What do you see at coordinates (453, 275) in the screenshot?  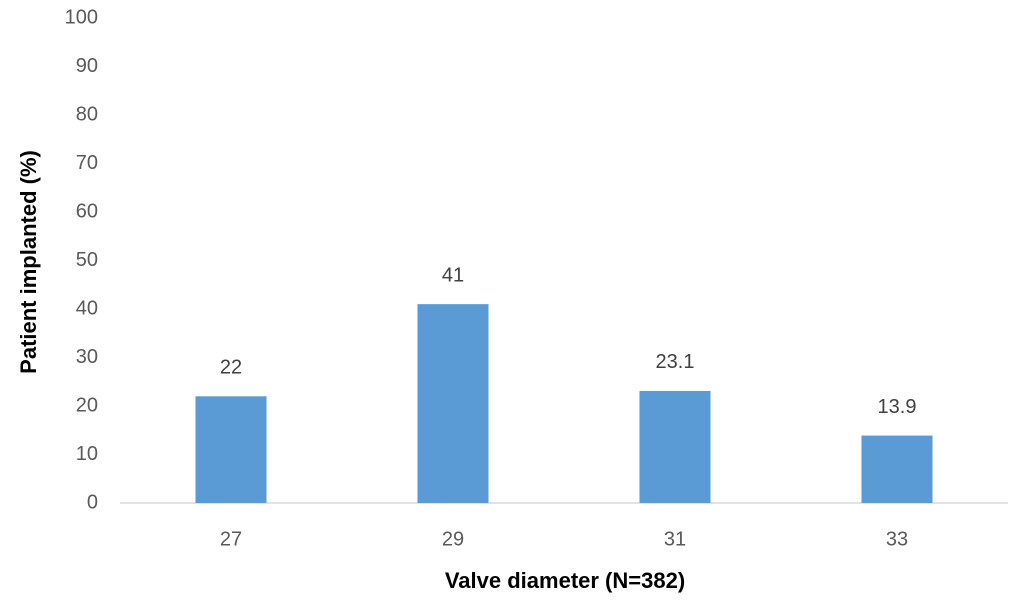 I see `value-label: 41` at bounding box center [453, 275].